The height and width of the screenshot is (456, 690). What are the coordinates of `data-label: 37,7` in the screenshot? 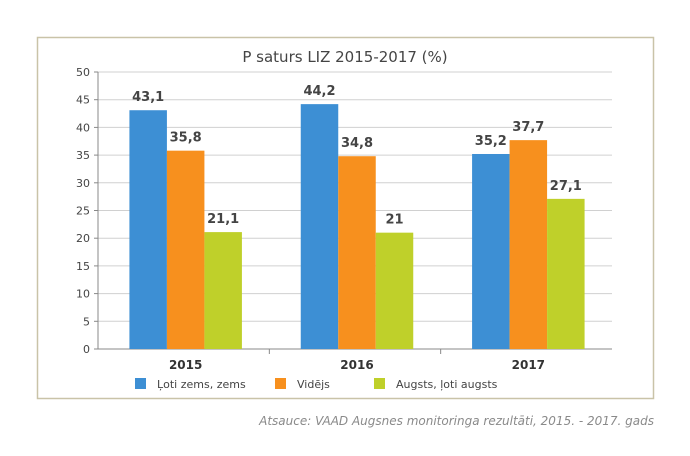 It's located at (528, 127).